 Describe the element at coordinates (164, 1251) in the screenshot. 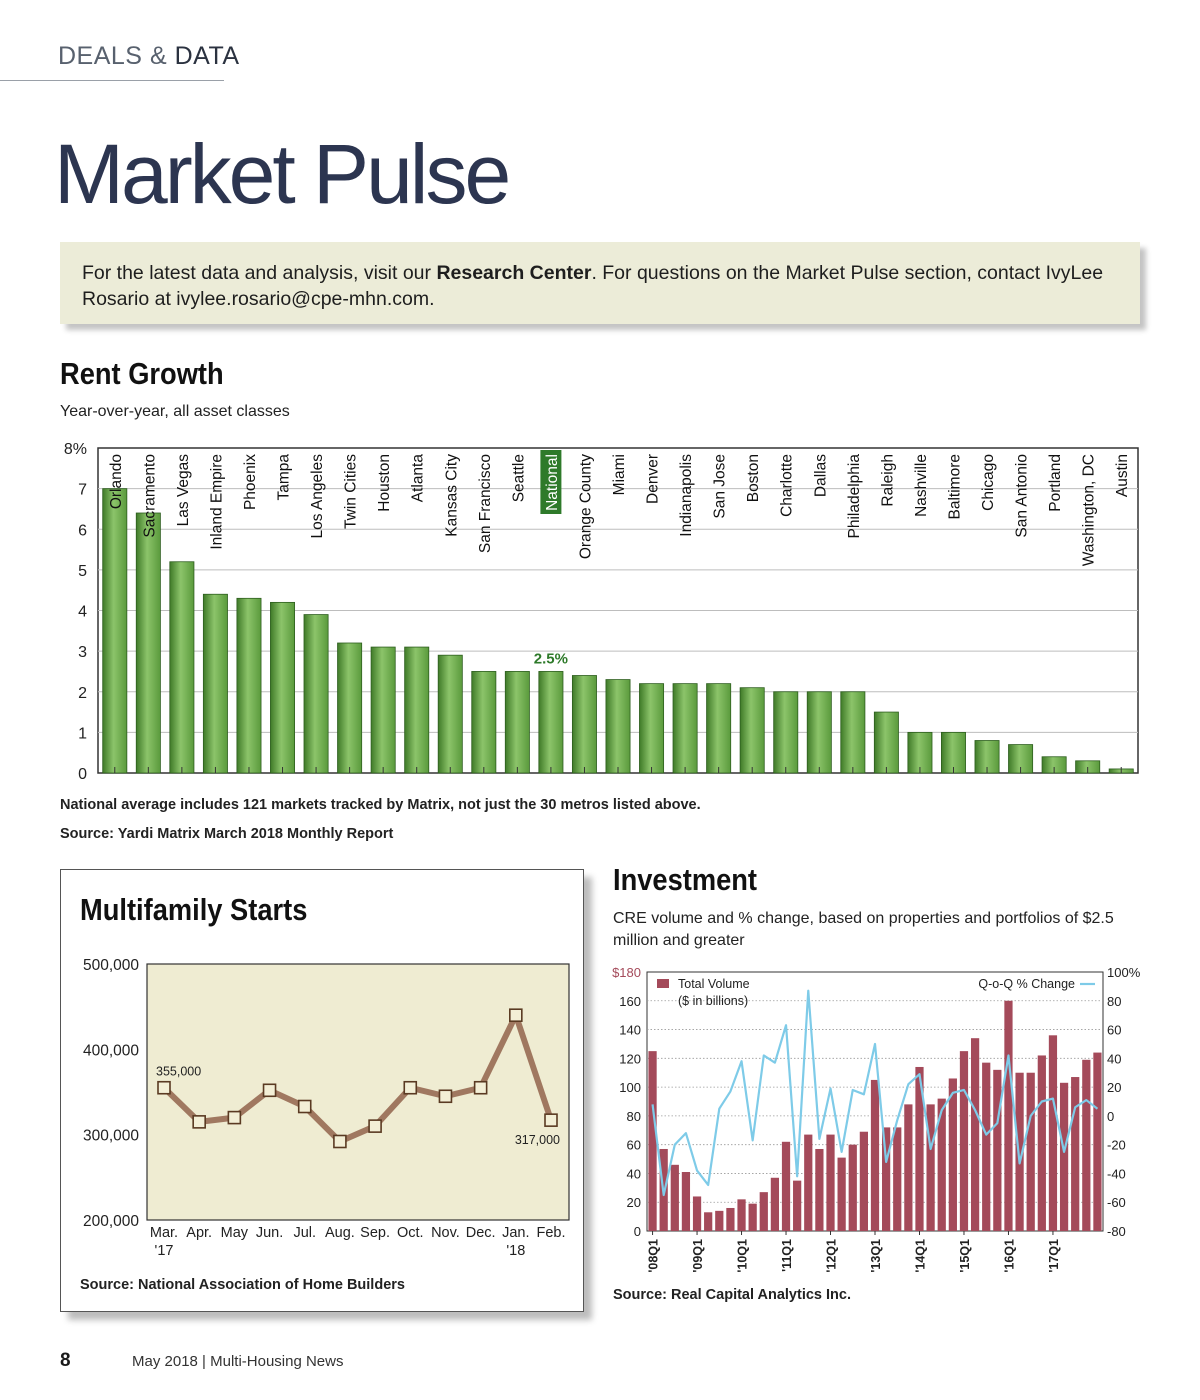

I see `starts-year-label: '17` at that location.